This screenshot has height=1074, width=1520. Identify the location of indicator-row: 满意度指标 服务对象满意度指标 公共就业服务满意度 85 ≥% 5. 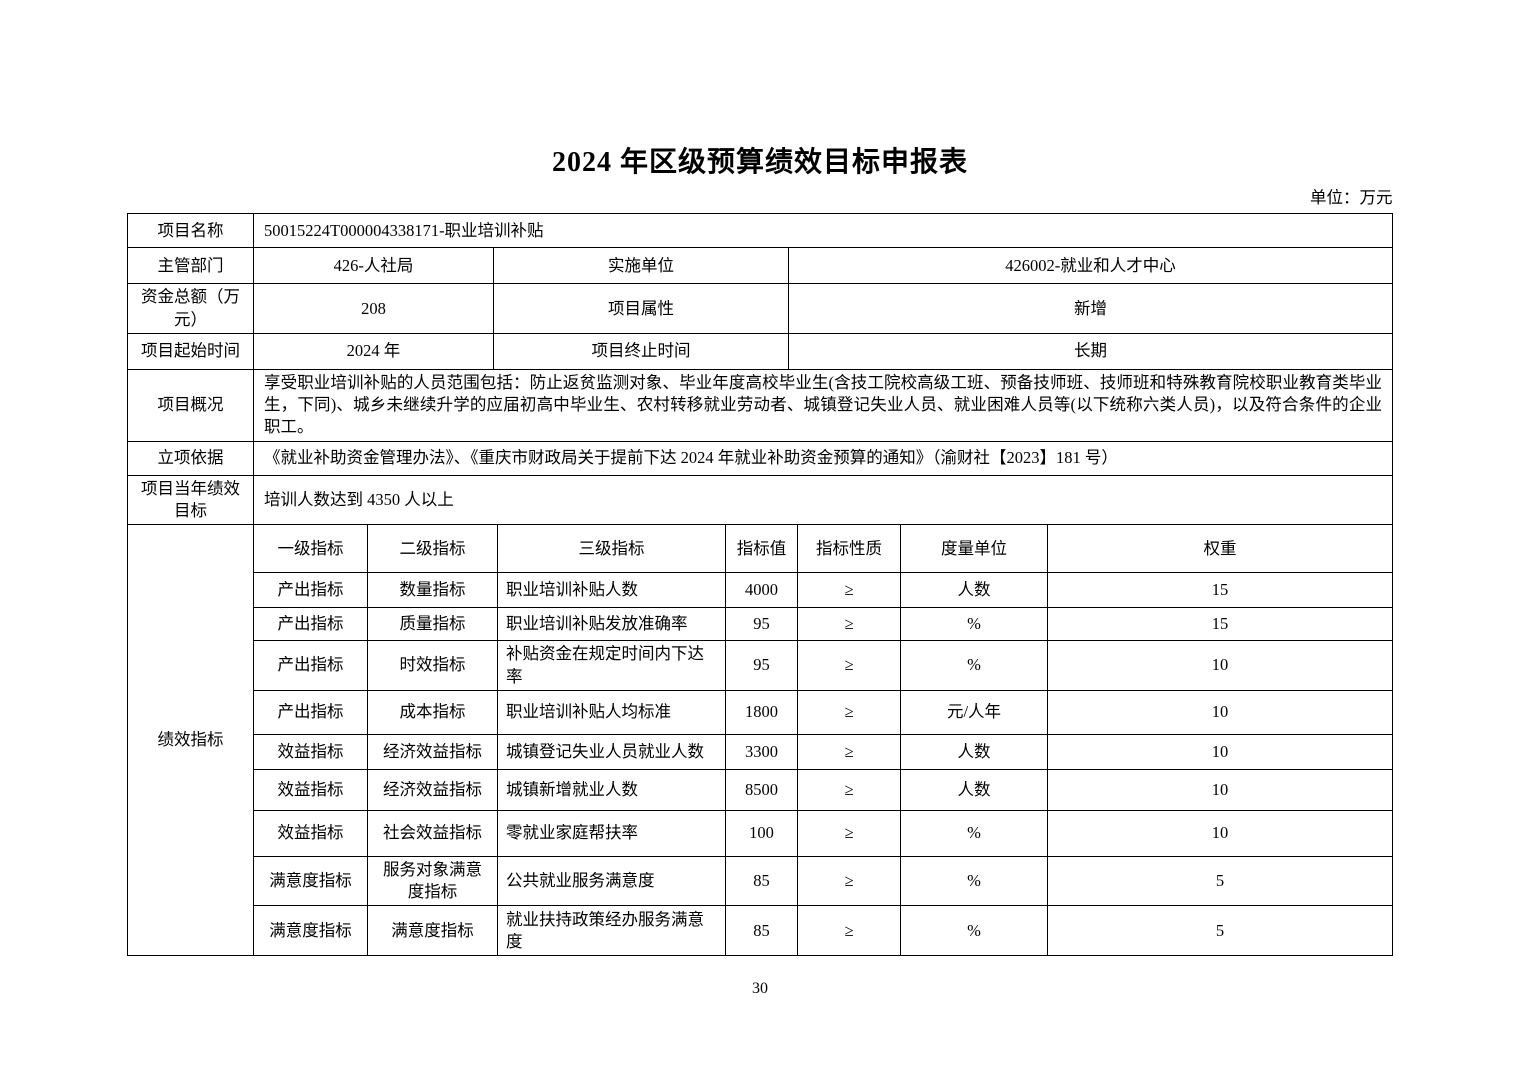
(760, 881).